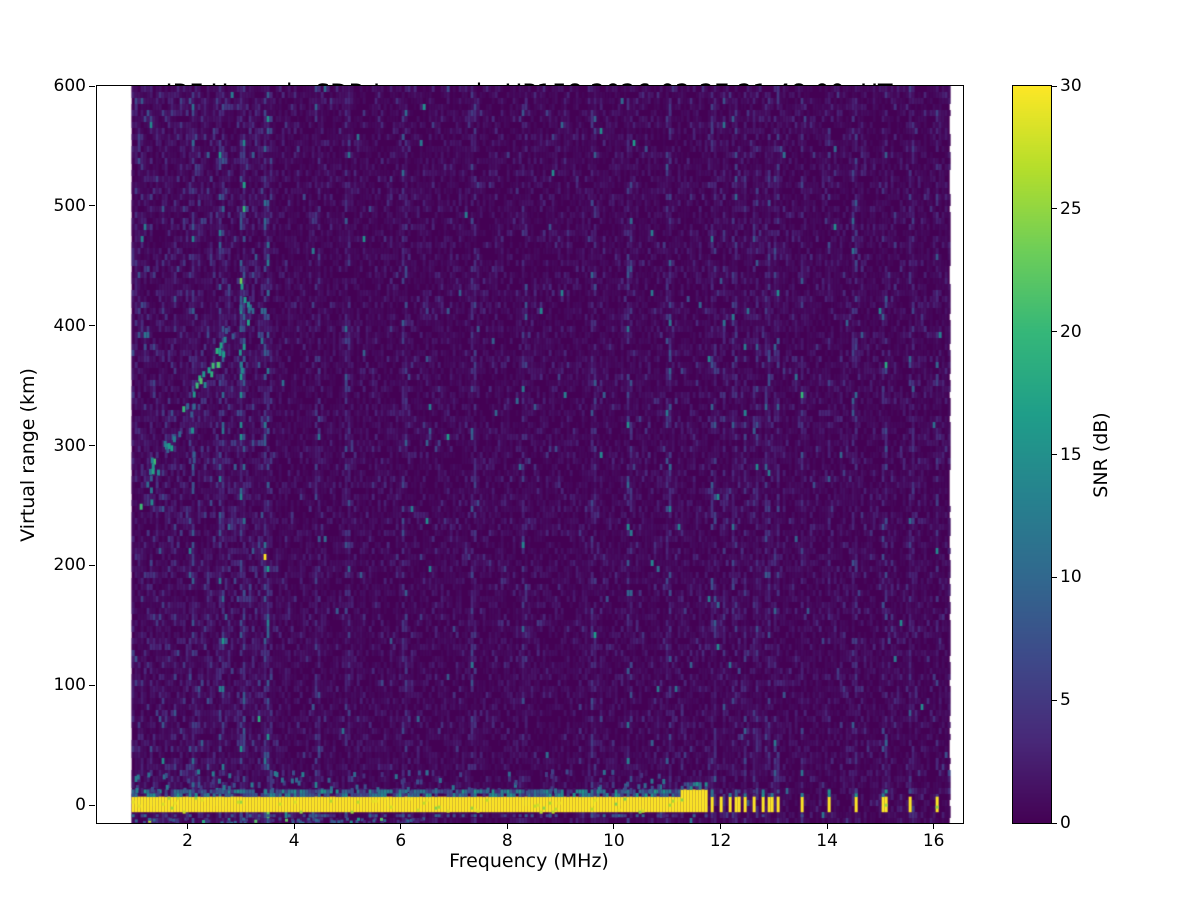 The height and width of the screenshot is (900, 1200). What do you see at coordinates (1065, 700) in the screenshot?
I see `colorbar-tick-label: 5` at bounding box center [1065, 700].